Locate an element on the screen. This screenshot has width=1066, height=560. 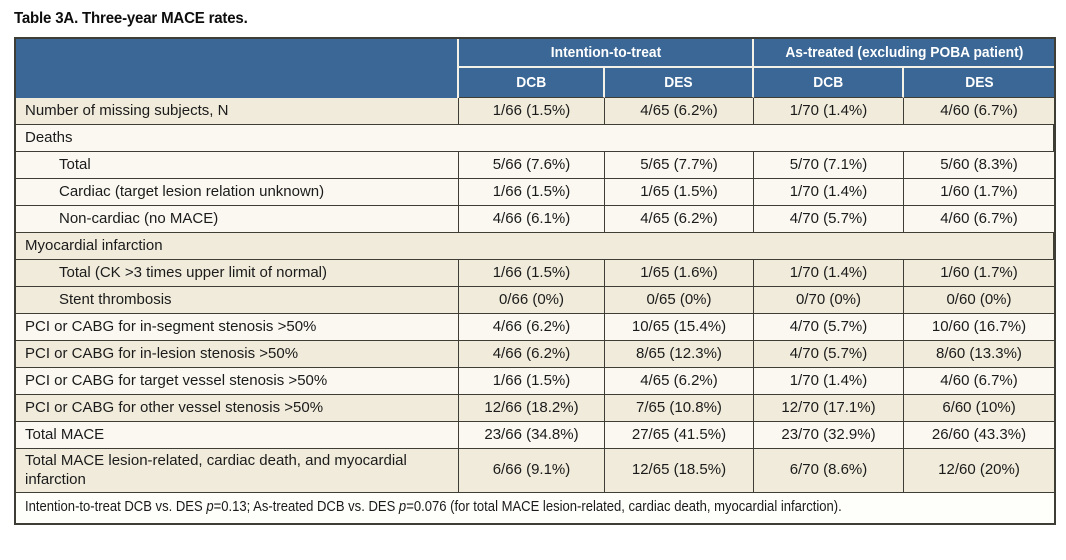
section-row-label: Myocardial infarction is located at coordinates (535, 246).